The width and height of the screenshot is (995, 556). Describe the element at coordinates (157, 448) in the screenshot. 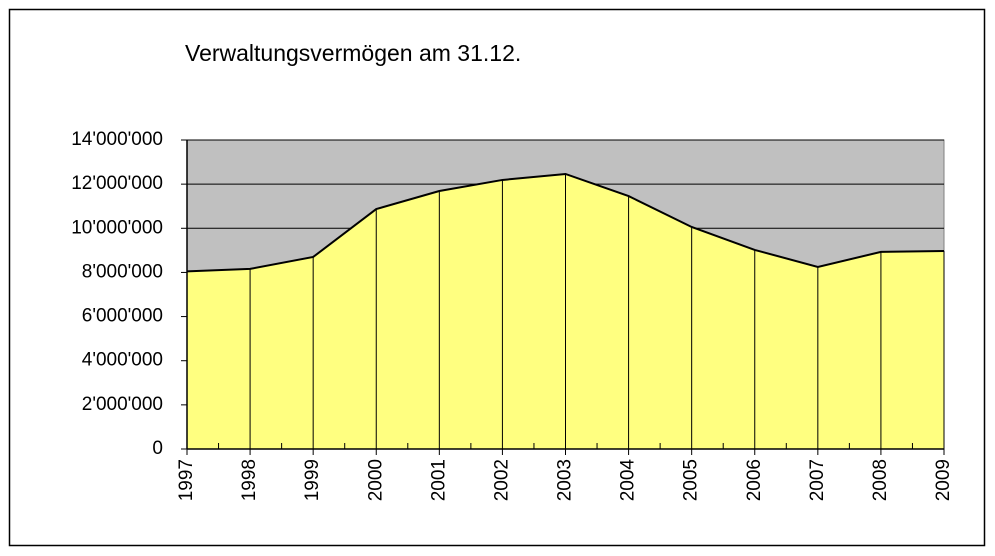

I see `y-tick-label: 0` at that location.